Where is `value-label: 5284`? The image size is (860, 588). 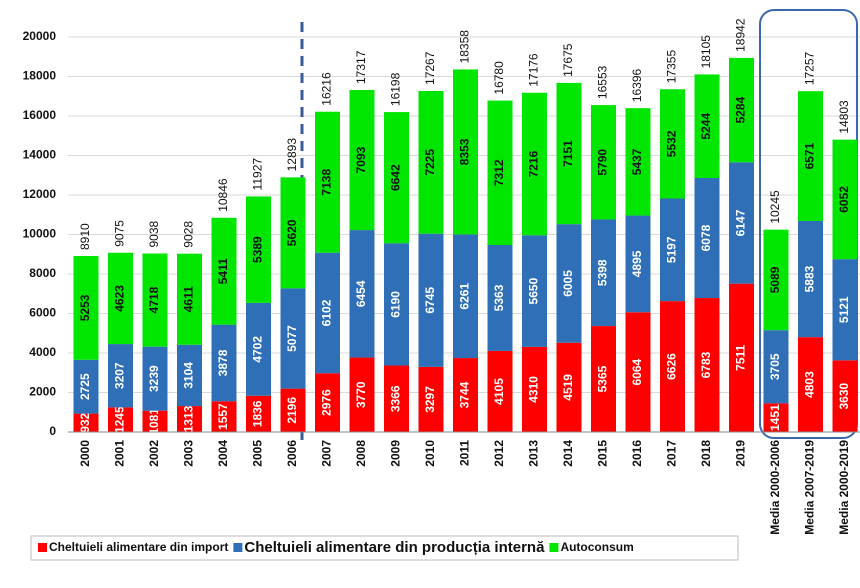 value-label: 5284 is located at coordinates (741, 109).